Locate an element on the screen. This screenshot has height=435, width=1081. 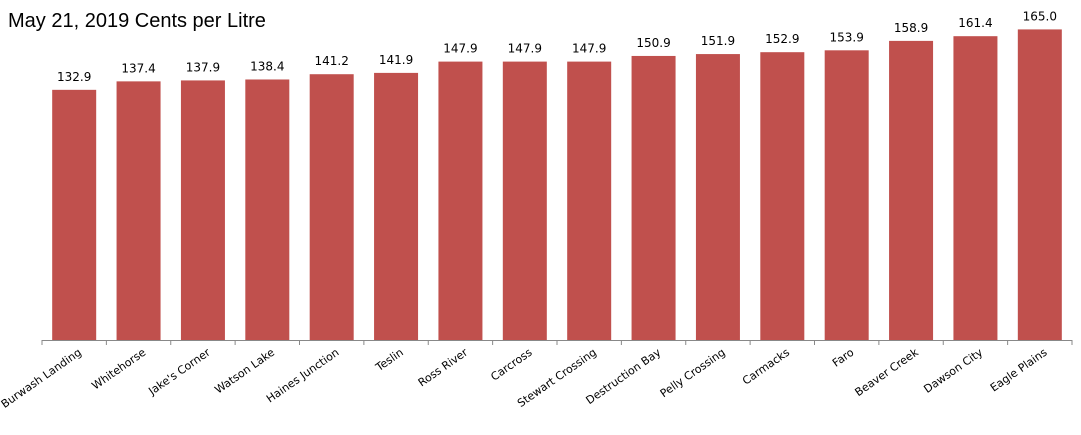
x-tick-label: Beaver Creek is located at coordinates (887, 372).